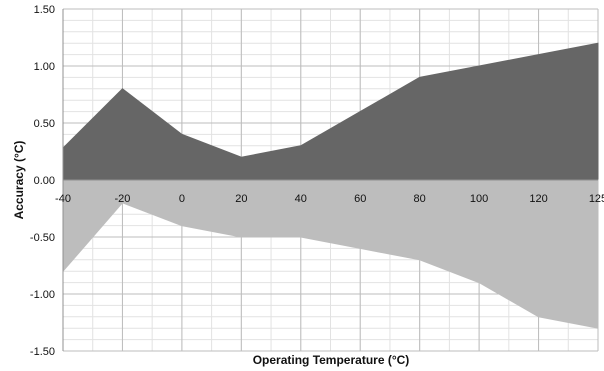 The height and width of the screenshot is (371, 604). I want to click on x-tick-label: 100, so click(479, 199).